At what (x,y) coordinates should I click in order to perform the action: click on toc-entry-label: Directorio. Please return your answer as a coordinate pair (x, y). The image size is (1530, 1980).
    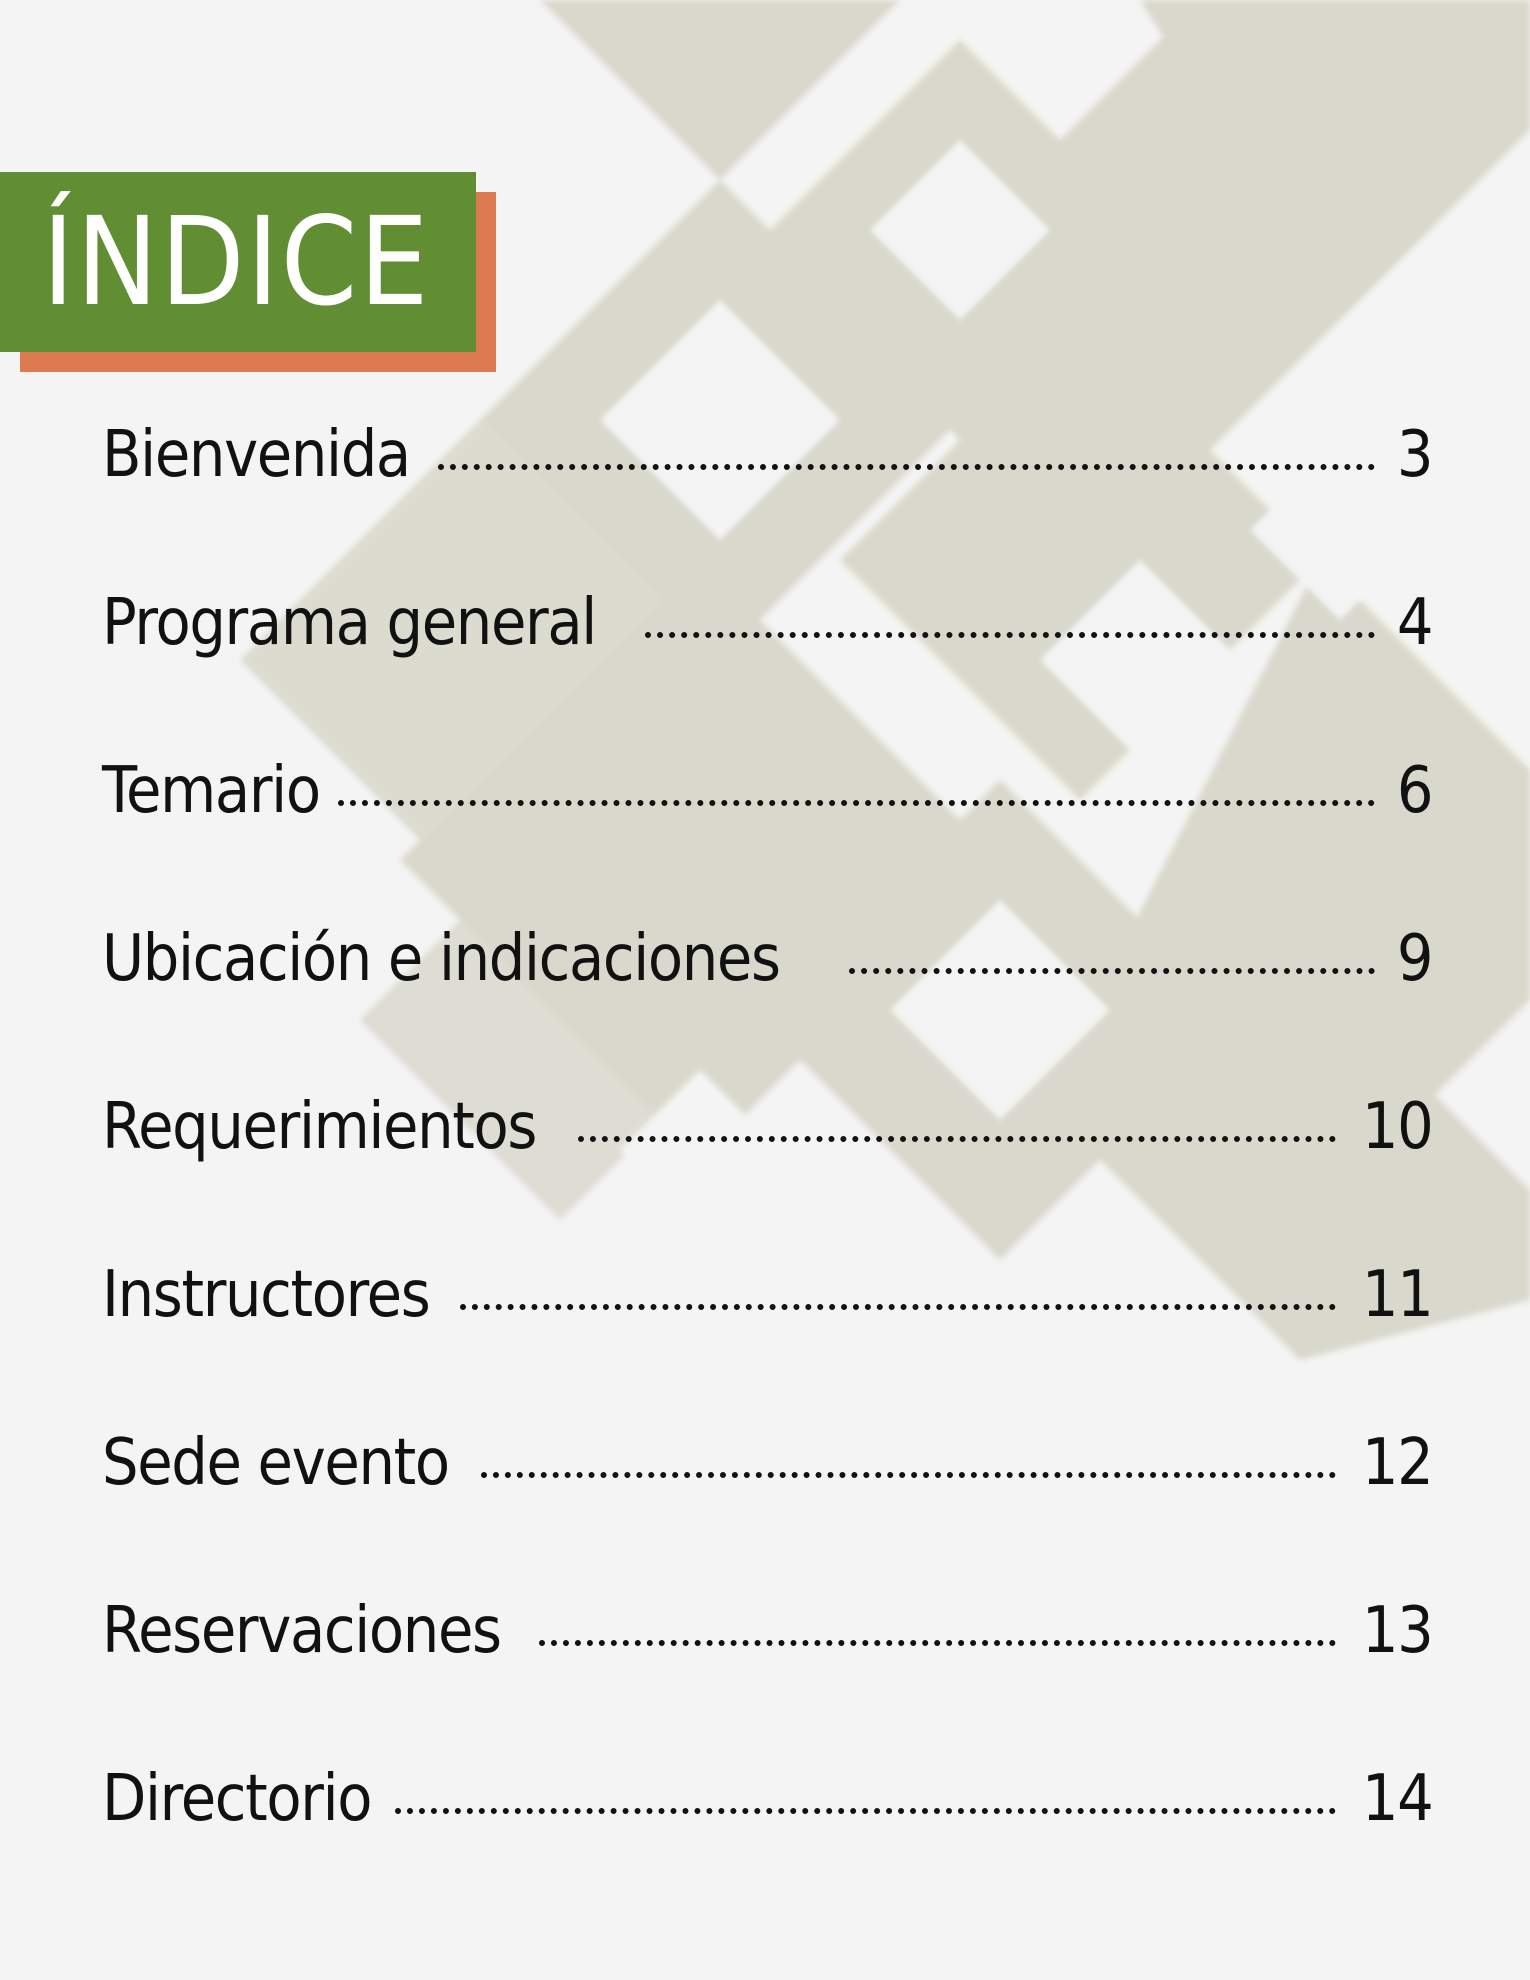
    Looking at the image, I should click on (237, 1799).